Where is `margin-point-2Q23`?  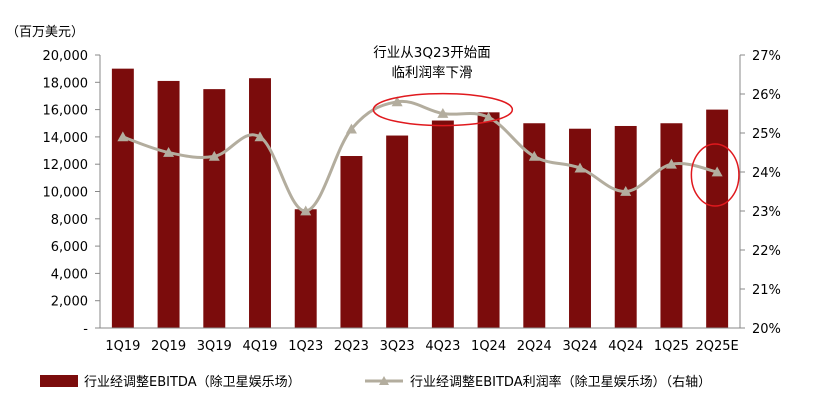
margin-point-2Q23 is located at coordinates (351, 128).